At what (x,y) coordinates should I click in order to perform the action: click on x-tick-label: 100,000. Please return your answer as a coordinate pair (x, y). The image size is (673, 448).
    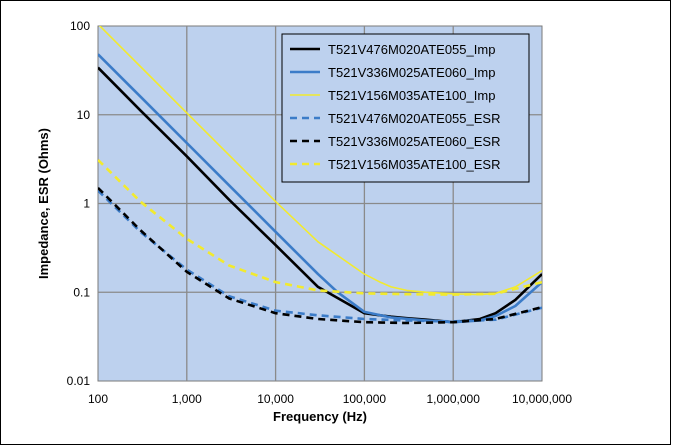
    Looking at the image, I should click on (365, 399).